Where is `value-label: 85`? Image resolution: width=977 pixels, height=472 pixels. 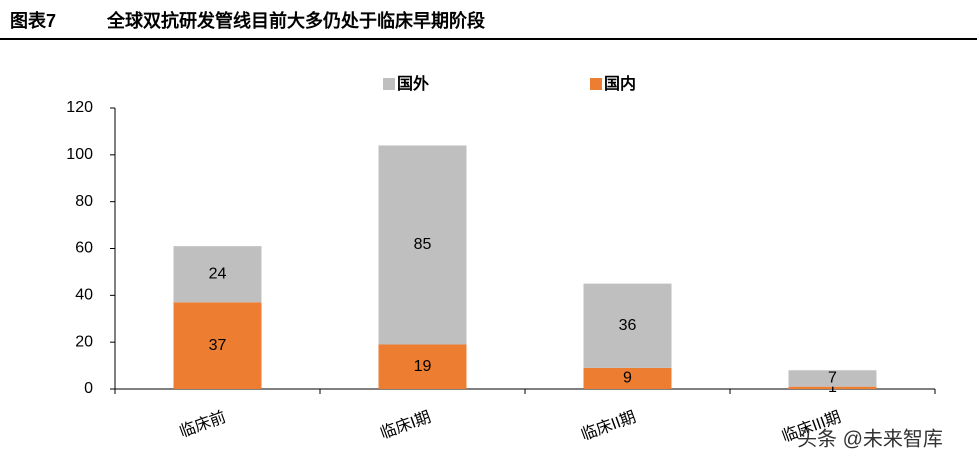
value-label: 85 is located at coordinates (423, 244).